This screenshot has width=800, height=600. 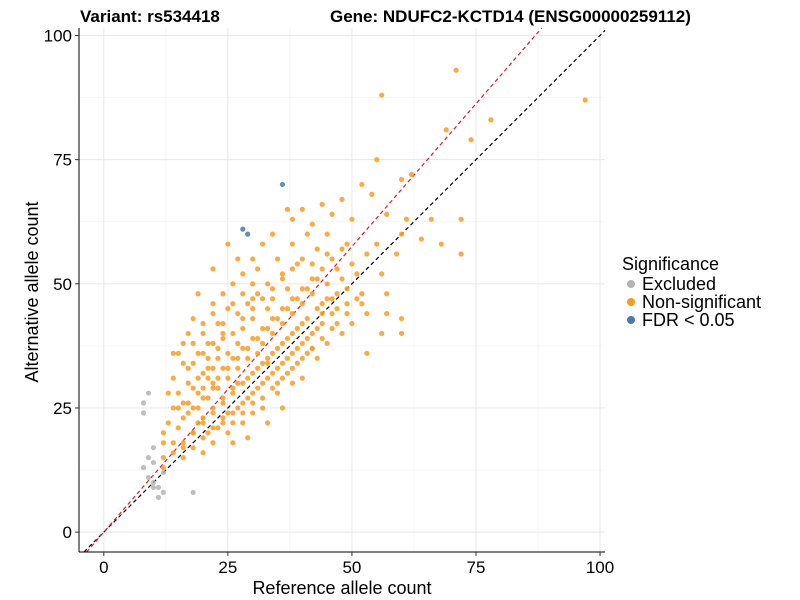 What do you see at coordinates (67, 532) in the screenshot?
I see `y-tick-label: 0` at bounding box center [67, 532].